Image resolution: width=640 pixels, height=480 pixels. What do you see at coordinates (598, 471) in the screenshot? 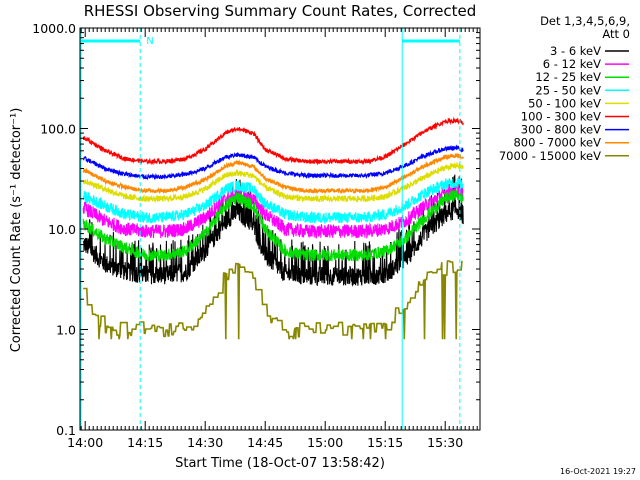
I see `footer-date: 16-Oct-2021 19:27` at bounding box center [598, 471].